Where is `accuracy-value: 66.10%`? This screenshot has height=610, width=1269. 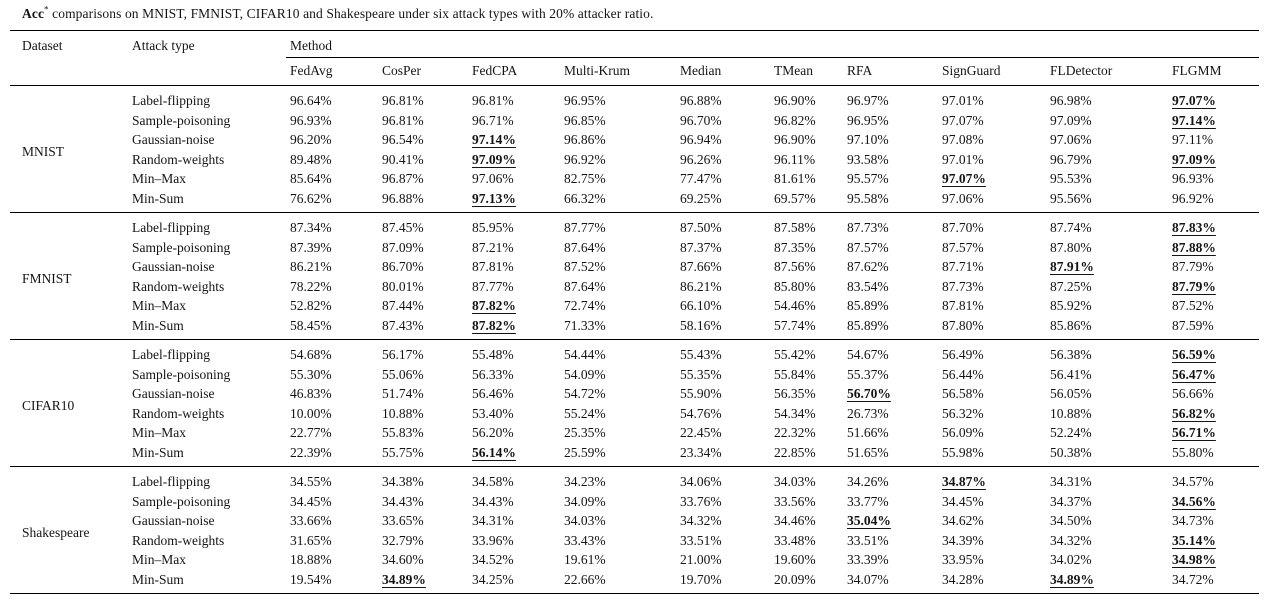
accuracy-value: 66.10% is located at coordinates (701, 305).